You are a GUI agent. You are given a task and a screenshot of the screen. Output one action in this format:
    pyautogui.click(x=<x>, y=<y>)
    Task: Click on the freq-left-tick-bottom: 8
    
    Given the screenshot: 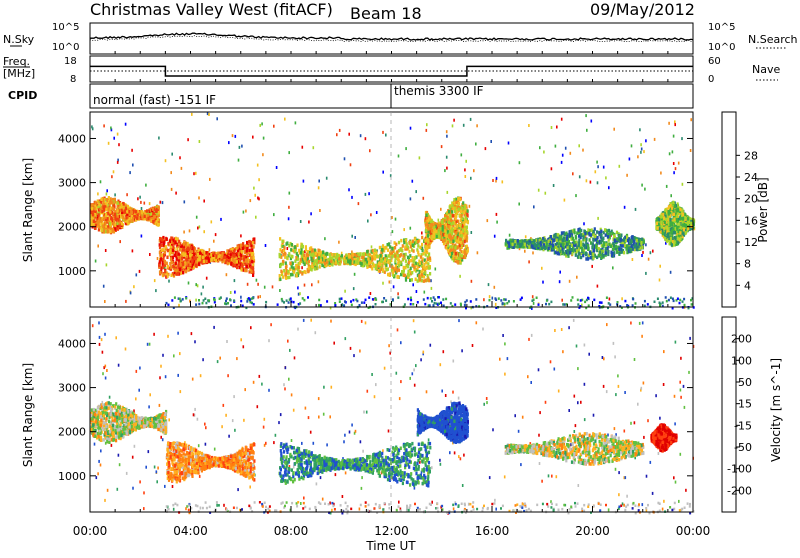 What is the action you would take?
    pyautogui.click(x=73, y=79)
    